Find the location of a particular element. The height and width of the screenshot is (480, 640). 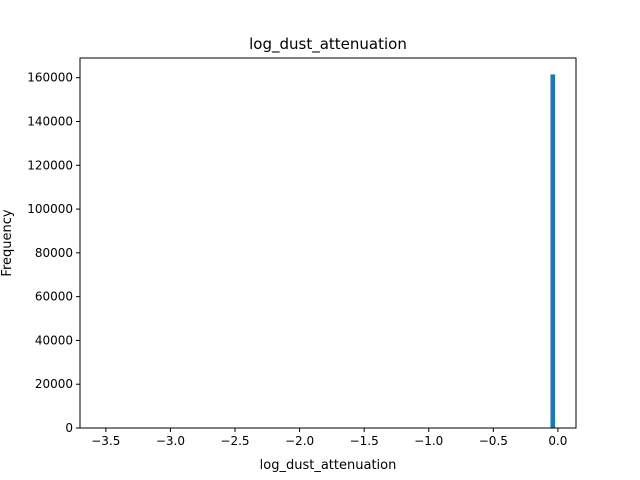

y-tick-label: 100000 is located at coordinates (50, 209).